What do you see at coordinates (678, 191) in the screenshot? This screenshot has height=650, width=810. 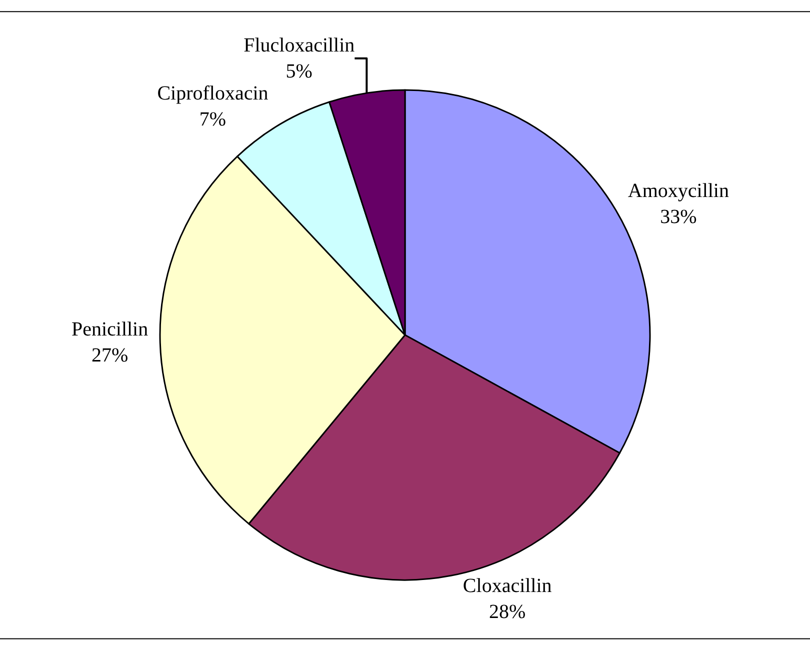 I see `slice-label: Amoxycillin` at bounding box center [678, 191].